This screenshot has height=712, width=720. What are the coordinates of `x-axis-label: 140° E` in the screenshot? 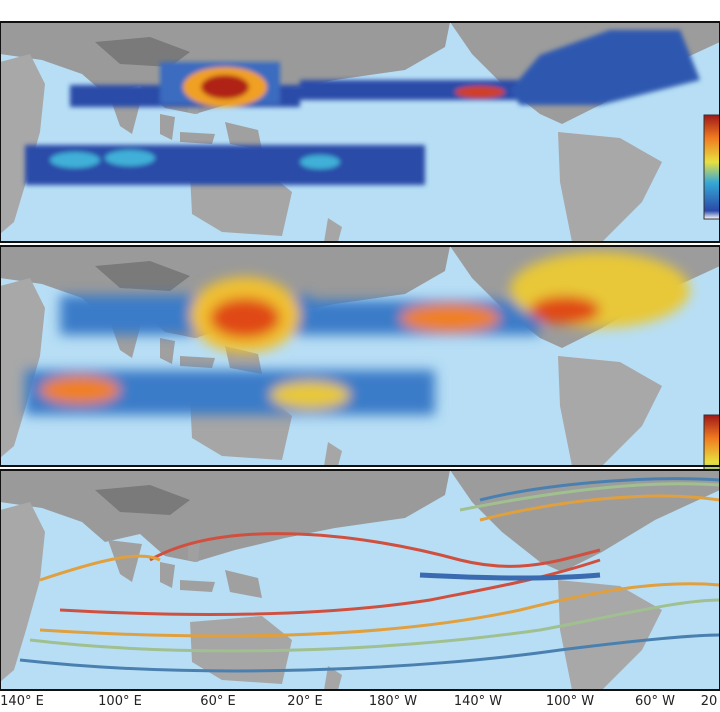 It's located at (22, 701).